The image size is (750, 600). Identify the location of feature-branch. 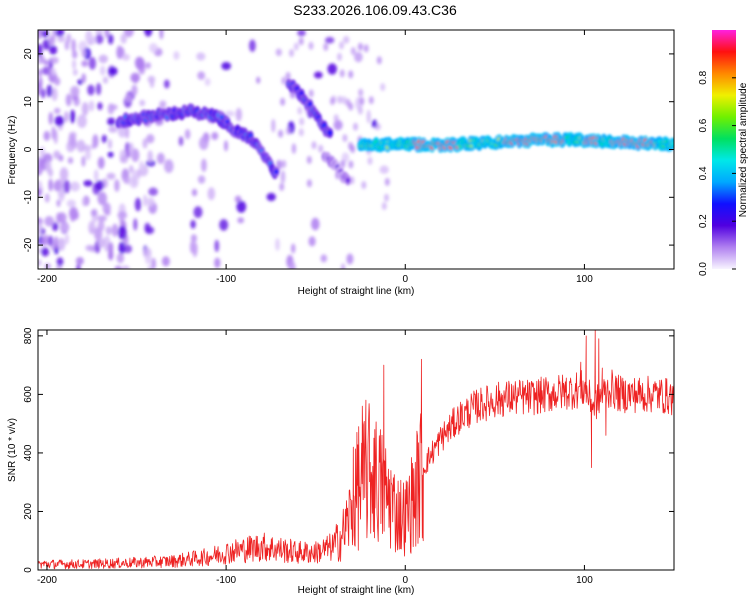
(309, 108).